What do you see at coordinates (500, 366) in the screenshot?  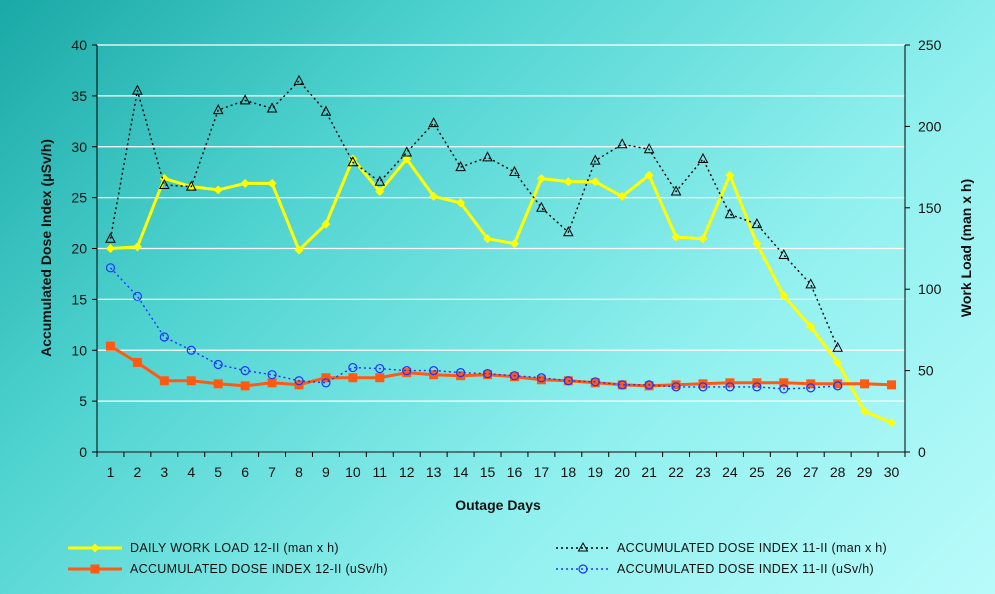 I see `series-line` at bounding box center [500, 366].